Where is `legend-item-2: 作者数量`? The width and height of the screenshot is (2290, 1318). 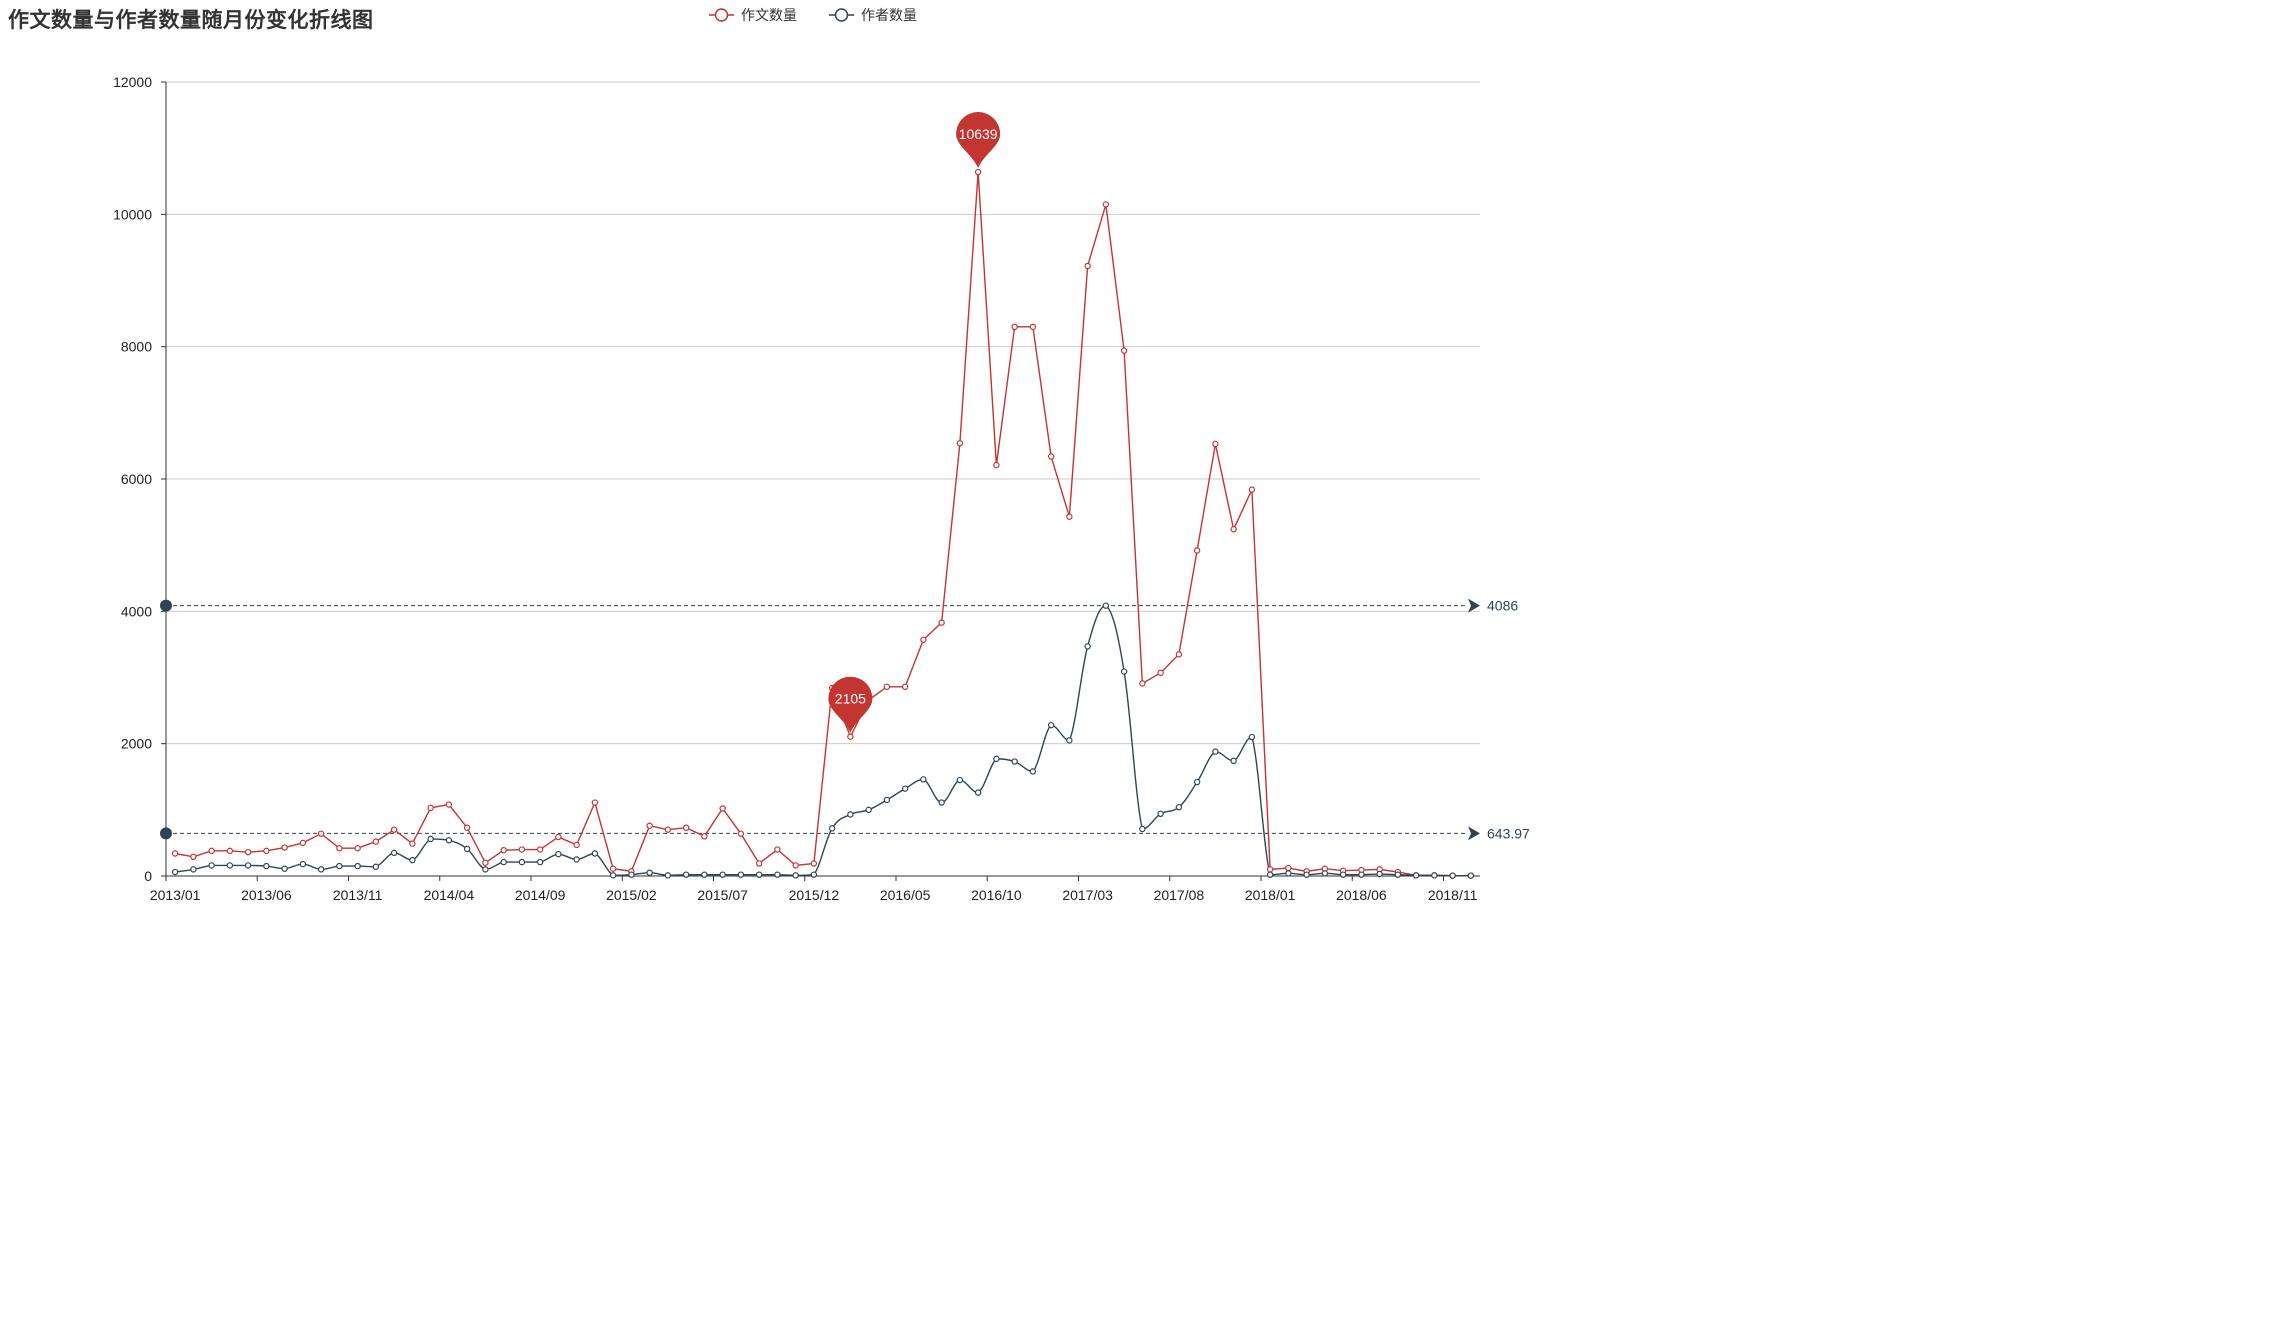 legend-item-2: 作者数量 is located at coordinates (873, 16).